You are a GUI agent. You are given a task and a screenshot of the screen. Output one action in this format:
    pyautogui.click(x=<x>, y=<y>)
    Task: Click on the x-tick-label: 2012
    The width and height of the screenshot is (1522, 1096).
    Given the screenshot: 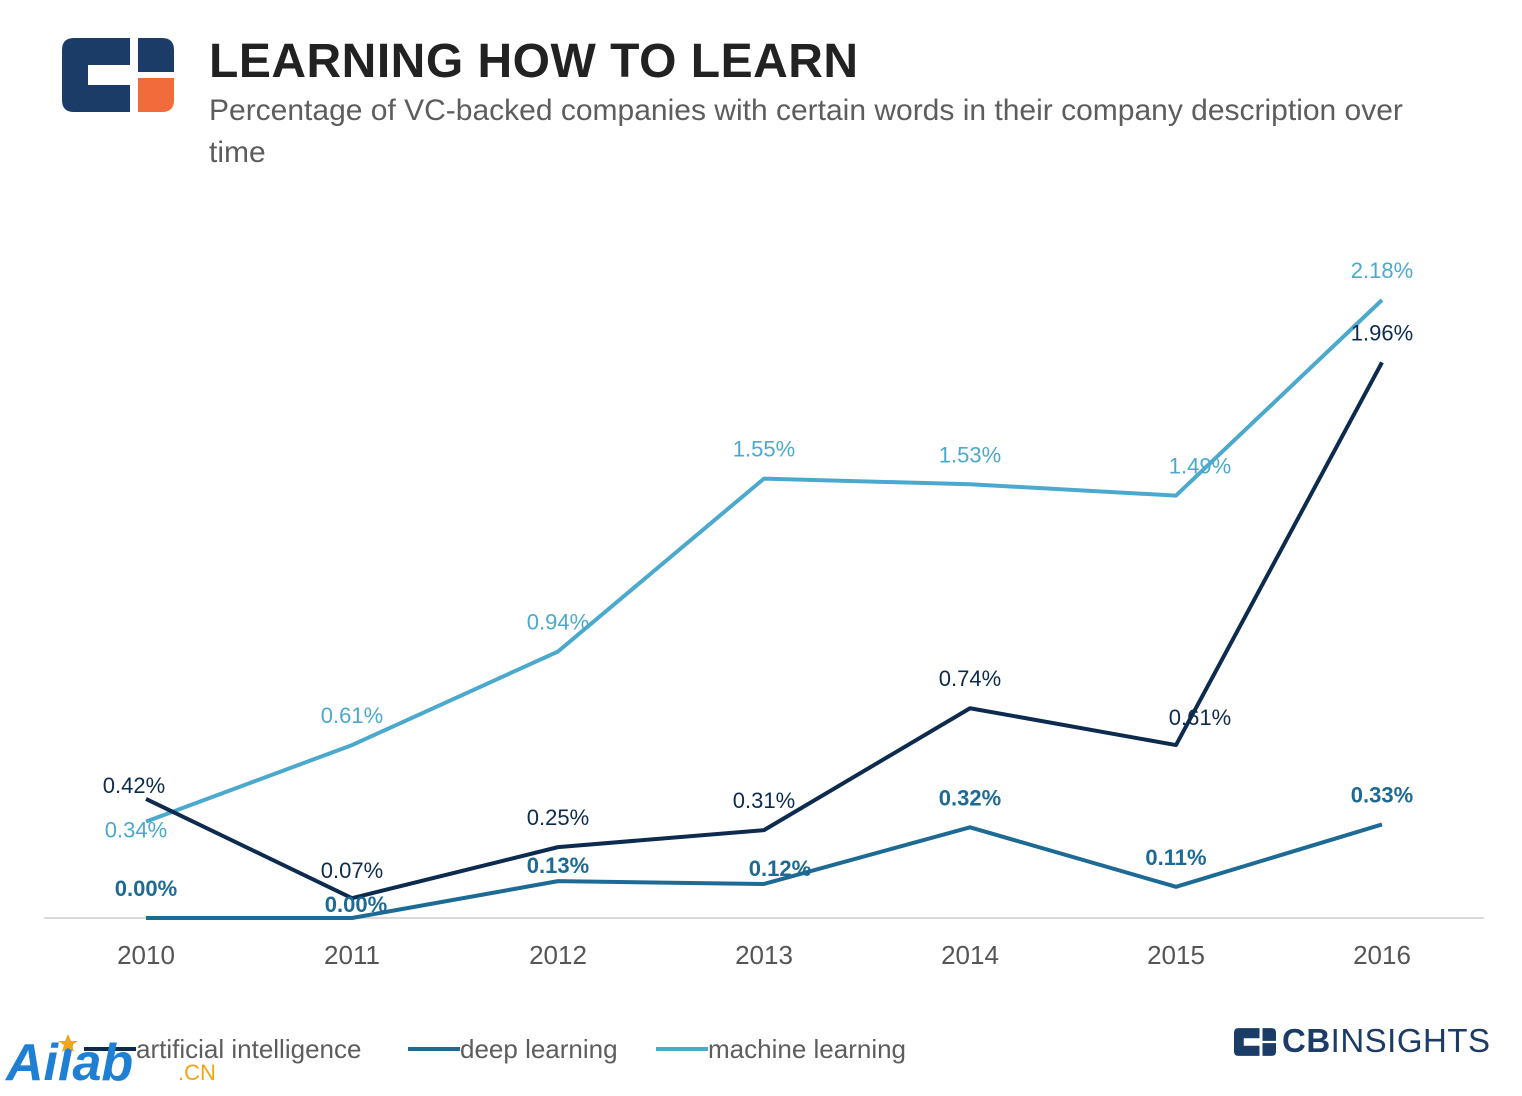 What is the action you would take?
    pyautogui.click(x=558, y=955)
    